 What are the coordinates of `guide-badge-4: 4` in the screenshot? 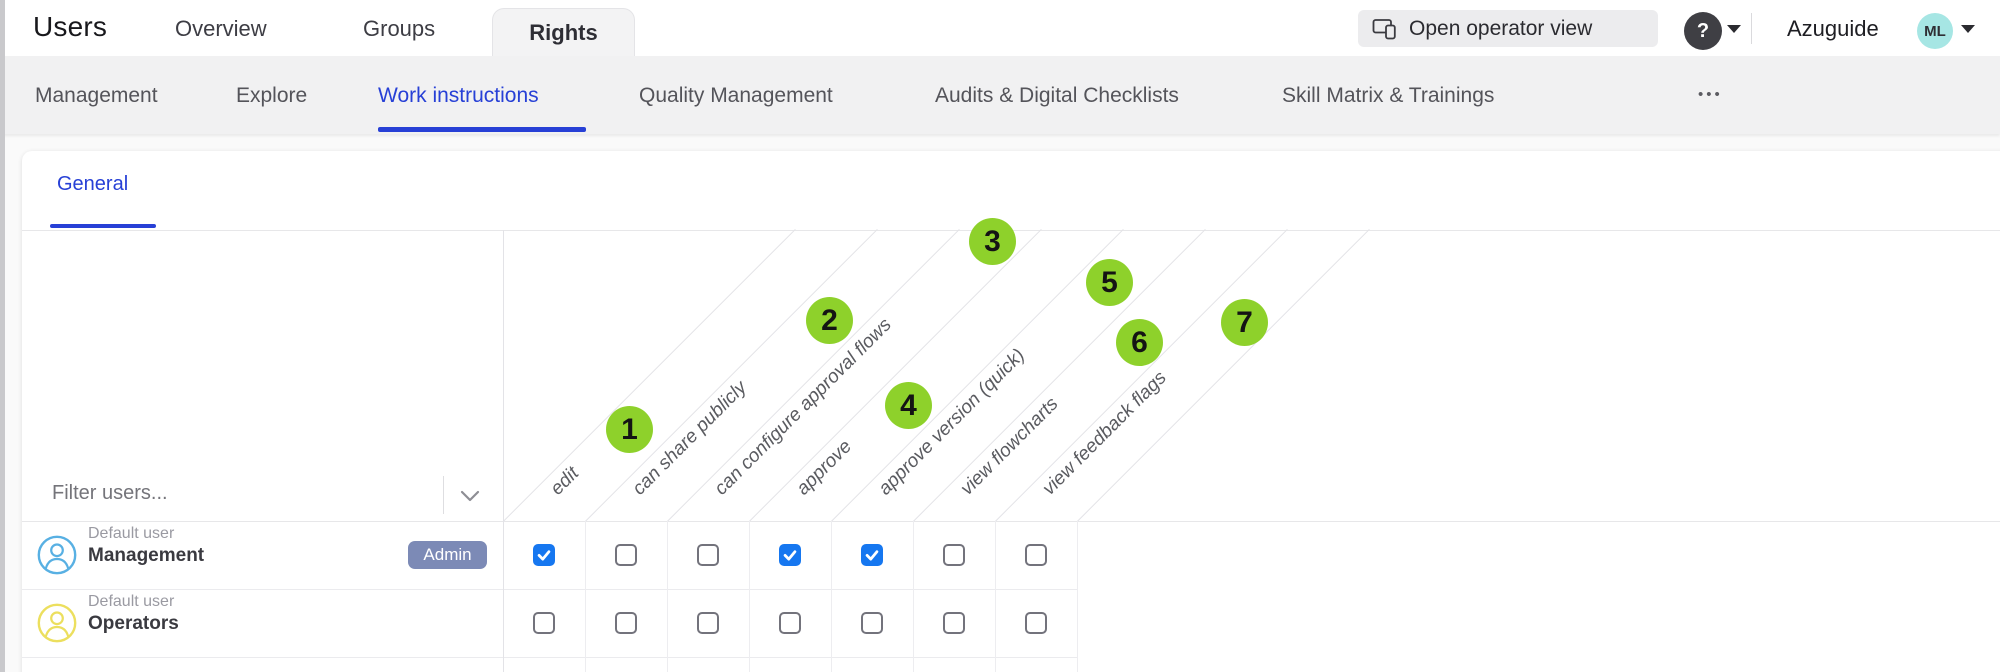 It's located at (908, 405).